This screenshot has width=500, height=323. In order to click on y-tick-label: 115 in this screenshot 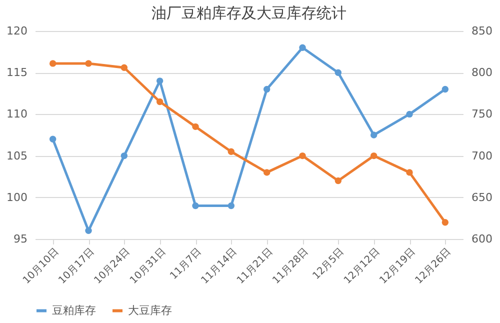, I will do `click(17, 73)`.